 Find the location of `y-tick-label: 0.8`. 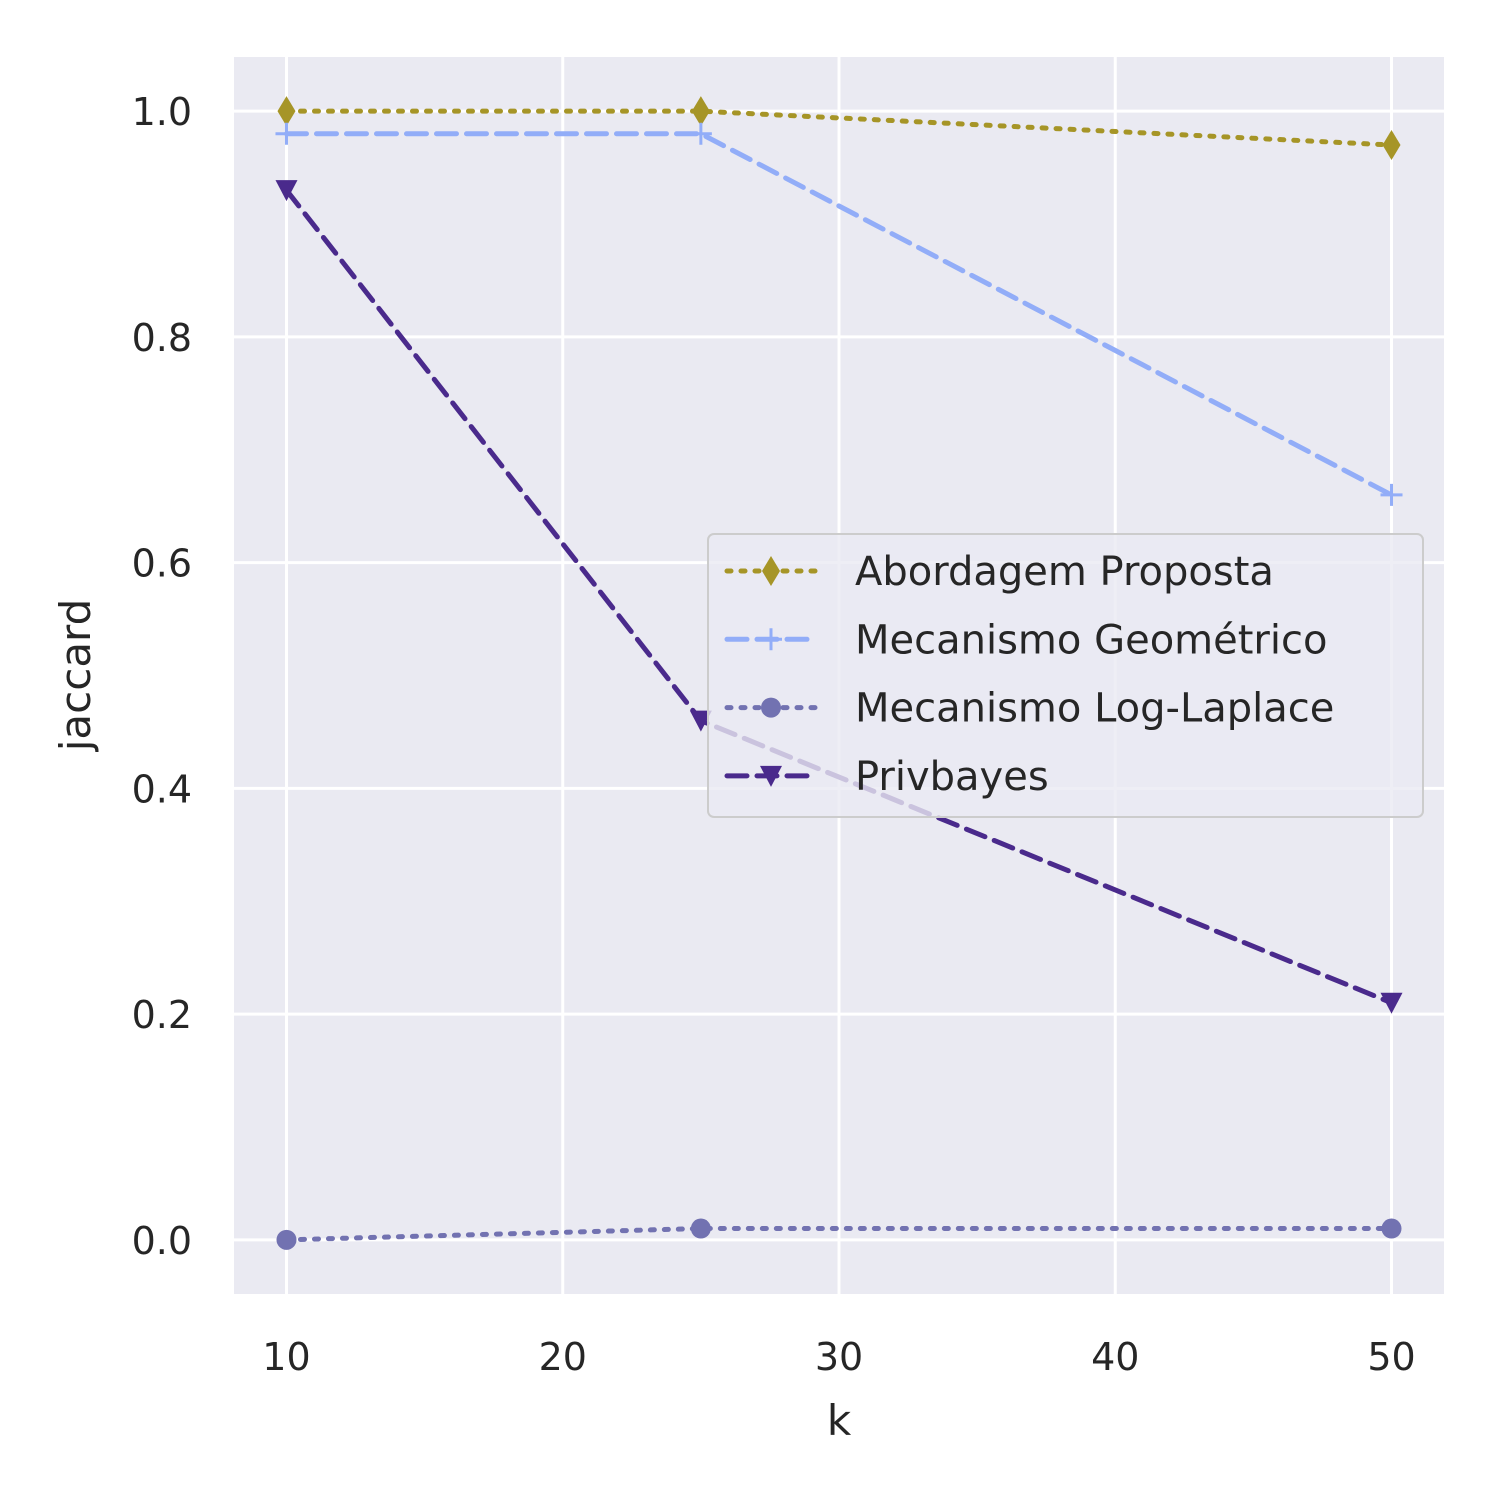

y-tick-label: 0.8 is located at coordinates (162, 338).